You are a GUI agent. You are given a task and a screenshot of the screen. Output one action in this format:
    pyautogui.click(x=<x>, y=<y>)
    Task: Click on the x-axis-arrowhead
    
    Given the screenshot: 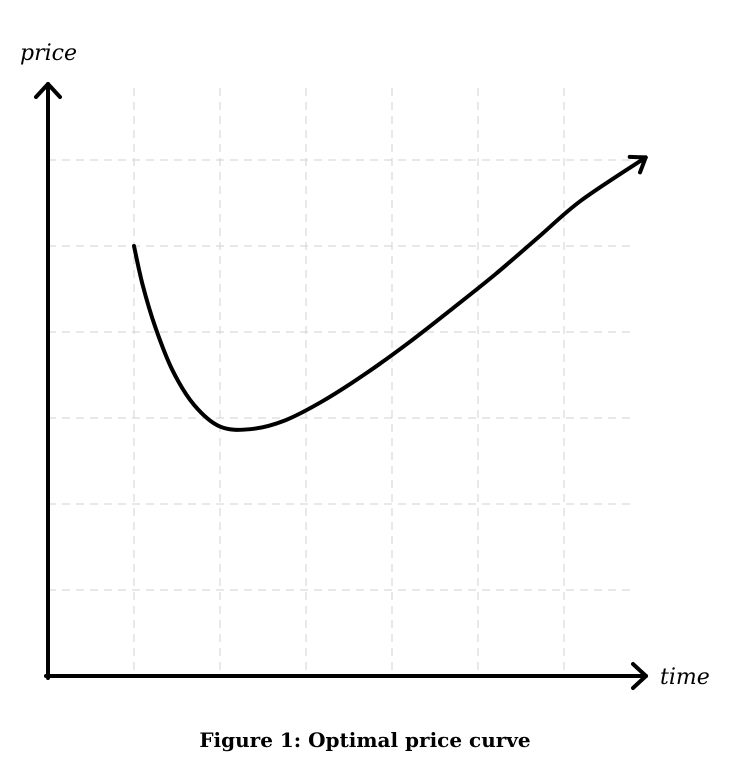 What is the action you would take?
    pyautogui.click(x=639, y=676)
    